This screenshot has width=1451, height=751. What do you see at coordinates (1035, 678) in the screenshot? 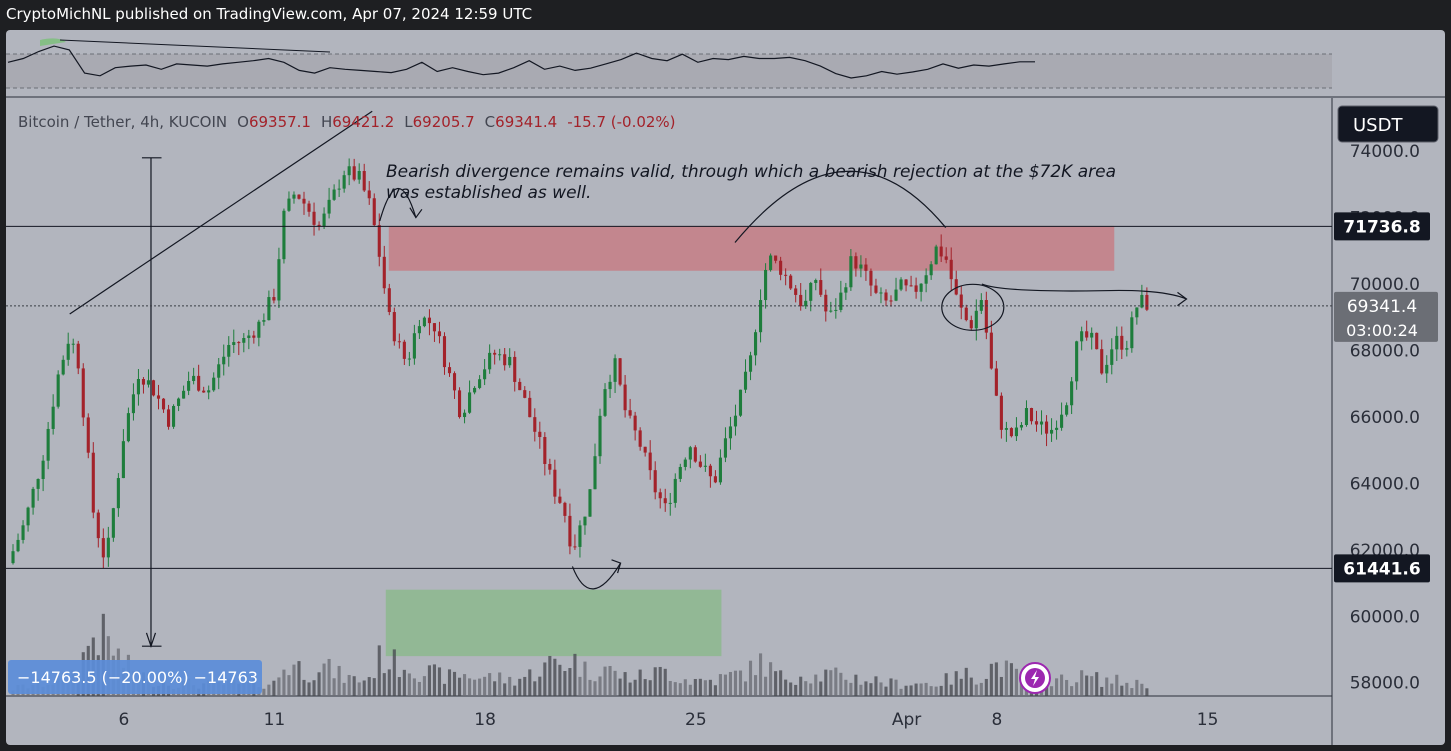
I see `lightning-icon-bolt` at bounding box center [1035, 678].